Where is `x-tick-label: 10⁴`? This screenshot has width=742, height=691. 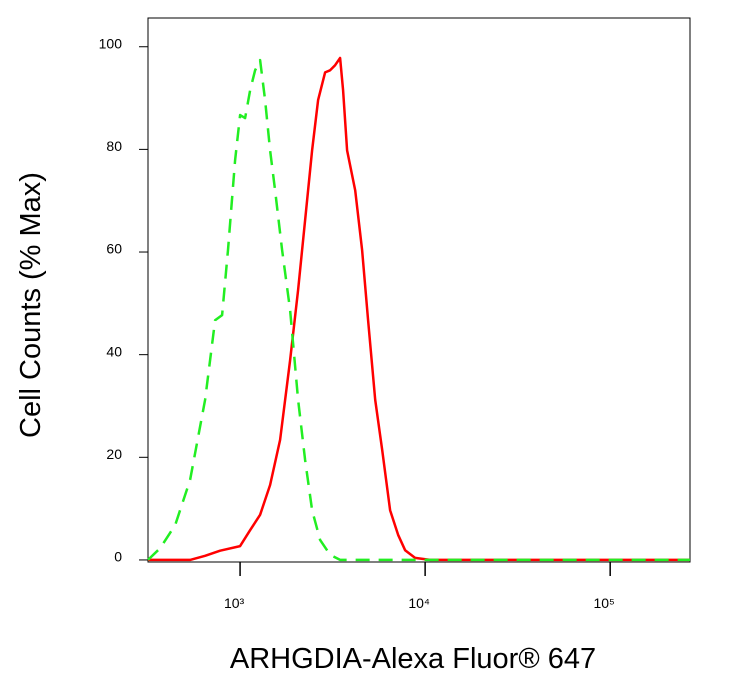 x-tick-label: 10⁴ is located at coordinates (419, 603).